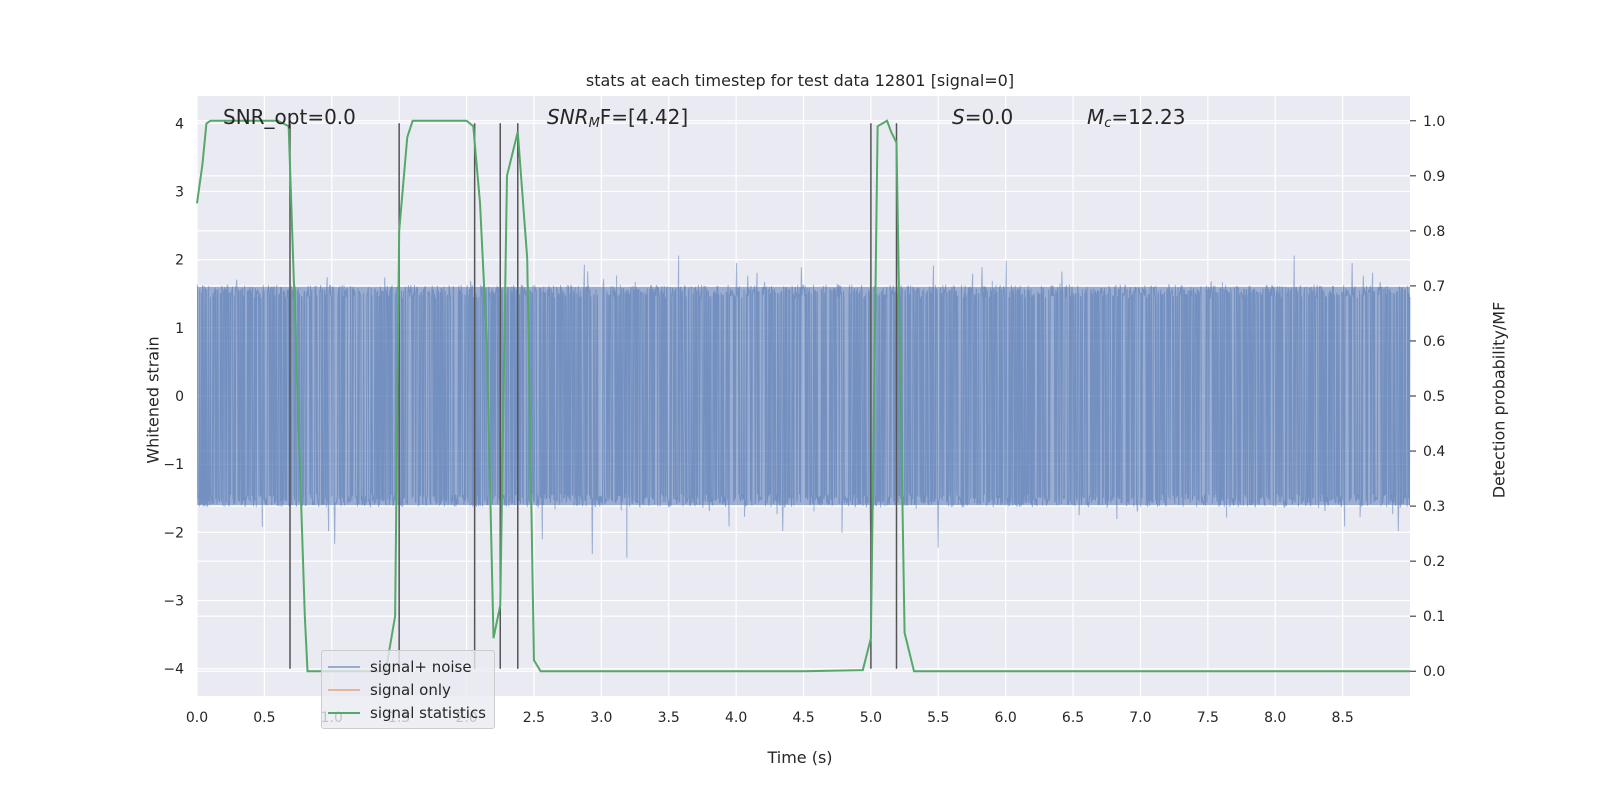  What do you see at coordinates (344, 689) in the screenshot?
I see `legend-swatch-signal-only` at bounding box center [344, 689].